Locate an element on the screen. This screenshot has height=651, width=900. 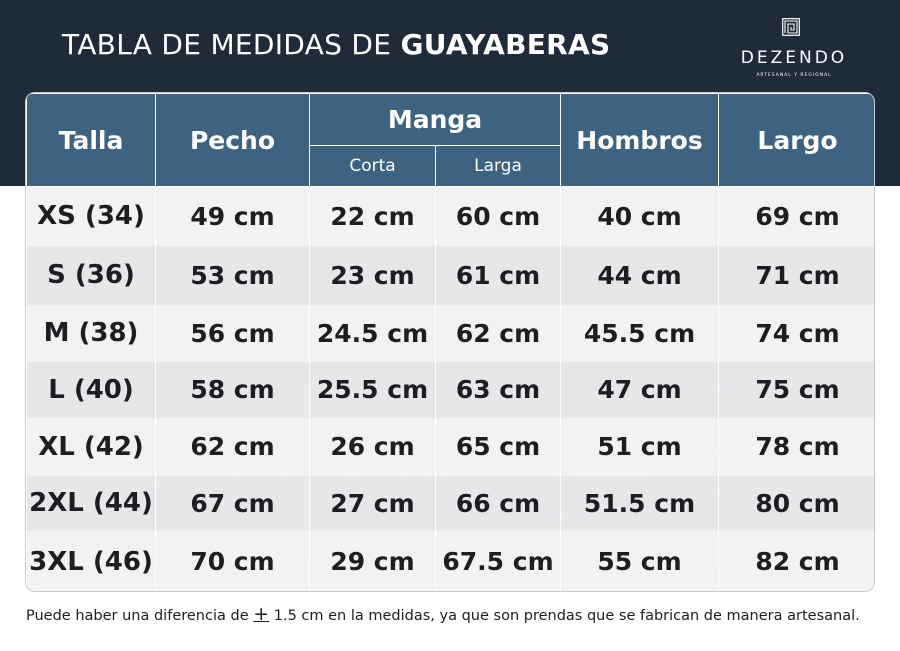
plus-minus-symbol: + is located at coordinates (261, 614).